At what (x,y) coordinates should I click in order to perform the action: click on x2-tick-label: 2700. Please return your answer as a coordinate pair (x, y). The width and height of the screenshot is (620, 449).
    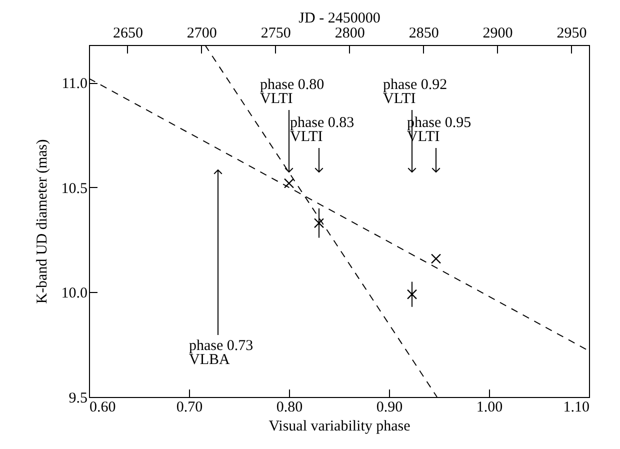
    Looking at the image, I should click on (201, 34).